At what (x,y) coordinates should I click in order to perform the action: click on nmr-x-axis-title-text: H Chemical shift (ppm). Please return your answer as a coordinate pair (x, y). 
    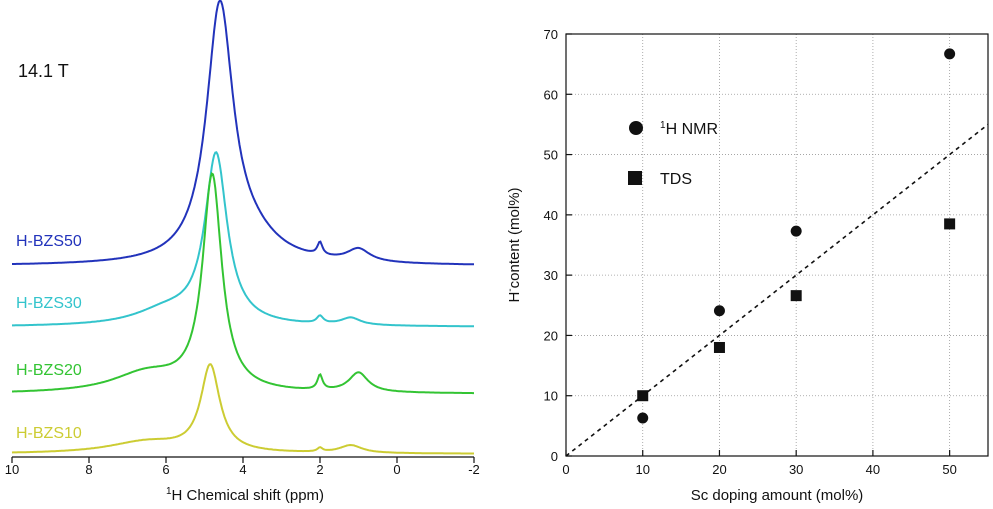
    Looking at the image, I should click on (248, 495).